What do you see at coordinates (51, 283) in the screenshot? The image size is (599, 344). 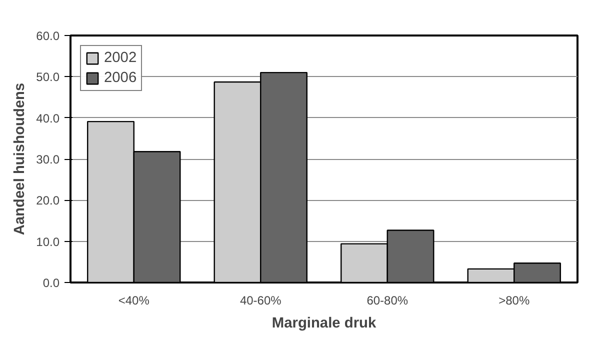 I see `y-tick-label: 0.0` at bounding box center [51, 283].